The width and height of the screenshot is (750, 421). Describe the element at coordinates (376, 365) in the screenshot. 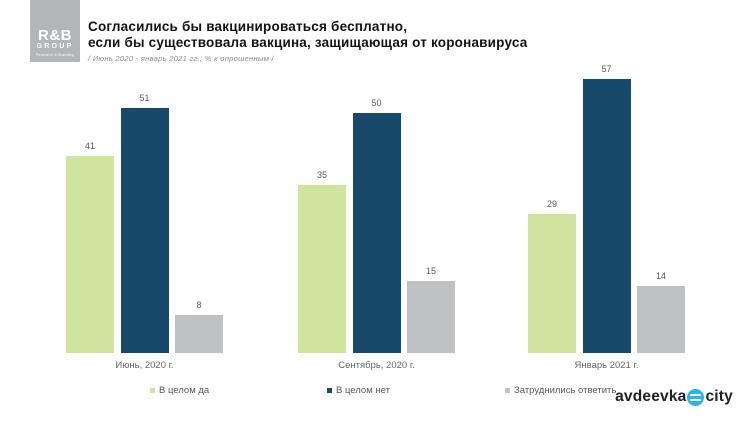

I see `category-label: Сентябрь, 2020 г.` at that location.